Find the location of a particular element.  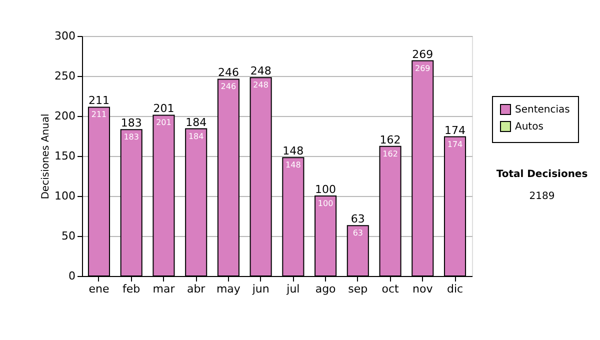

data-label: 148 is located at coordinates (293, 165).